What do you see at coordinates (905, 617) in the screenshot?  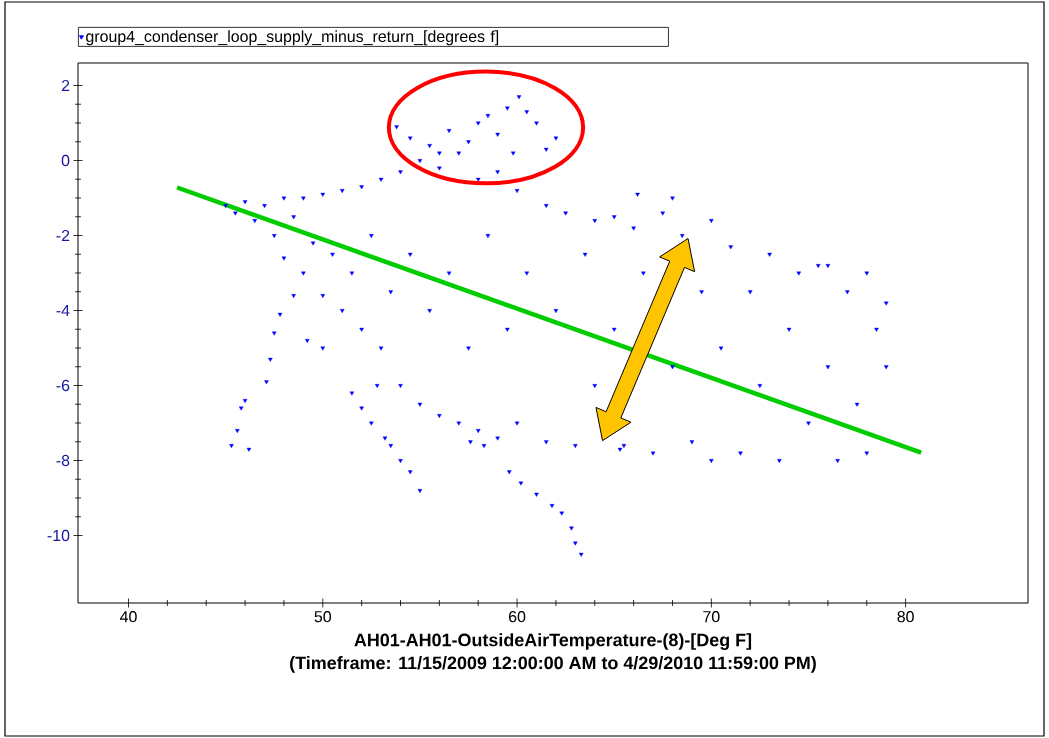 I see `x-tick-label: 80` at bounding box center [905, 617].